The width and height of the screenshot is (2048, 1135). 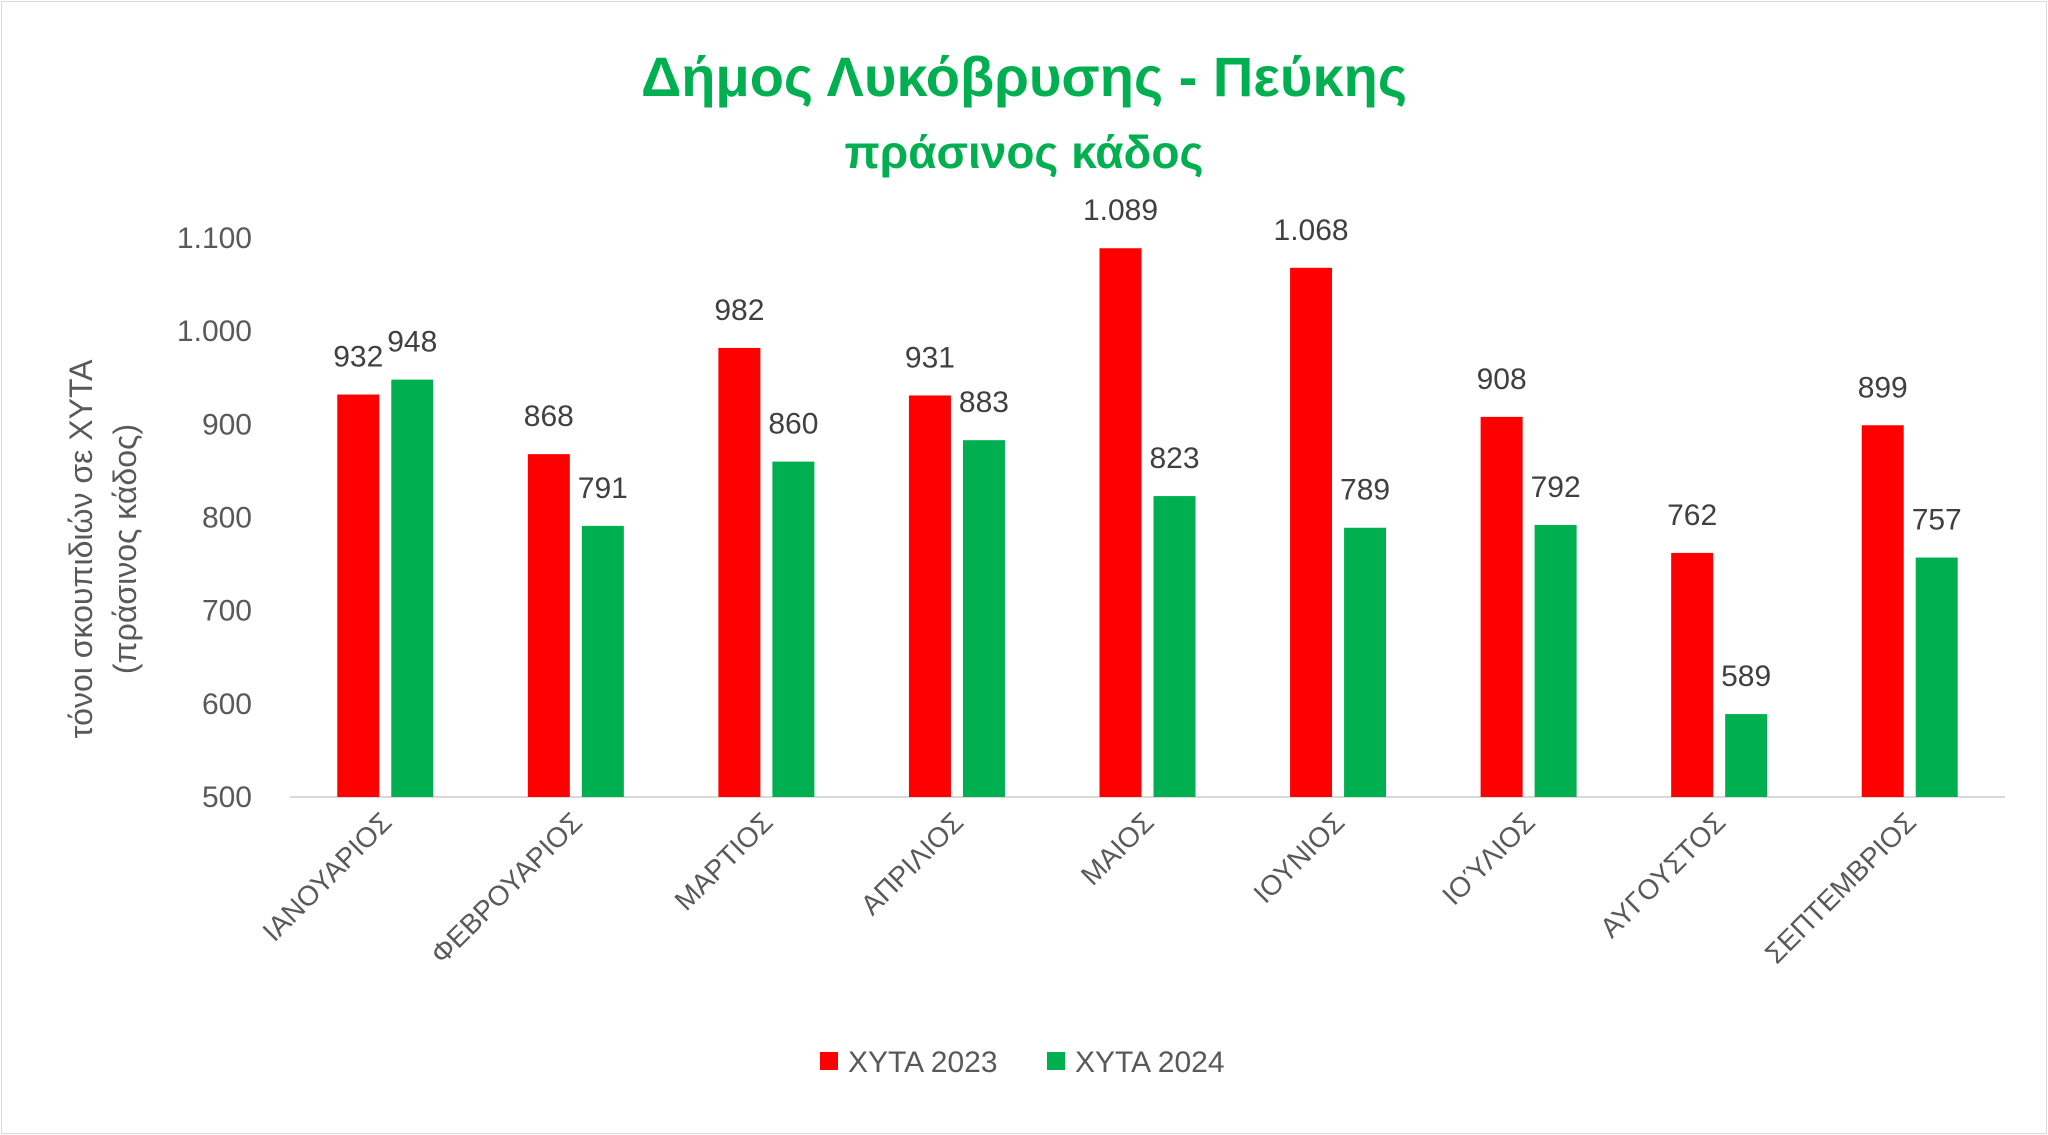 What do you see at coordinates (227, 797) in the screenshot?
I see `y-tick-label: 500` at bounding box center [227, 797].